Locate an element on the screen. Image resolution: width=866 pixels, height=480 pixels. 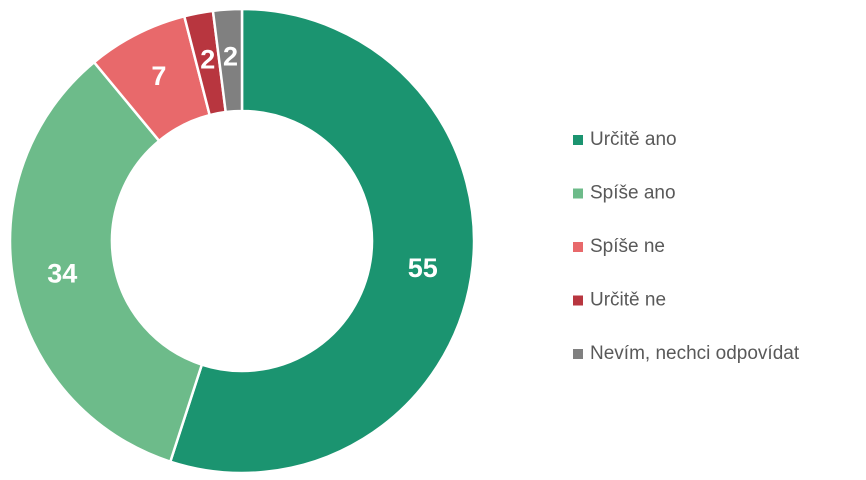
donut-slice is located at coordinates (227, 60).